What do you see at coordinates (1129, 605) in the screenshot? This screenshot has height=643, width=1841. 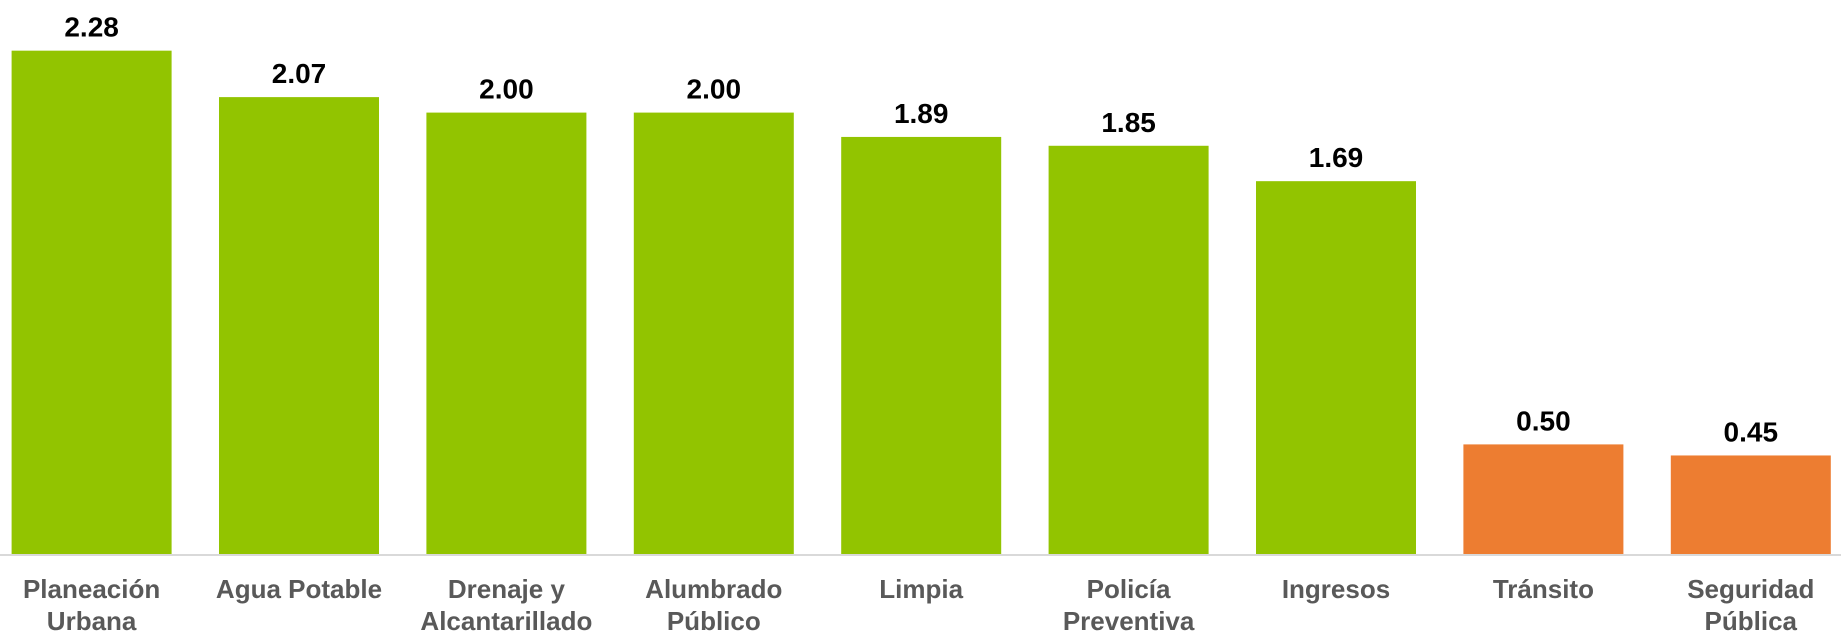 I see `x-tick-label: Policía Preventiva` at bounding box center [1129, 605].